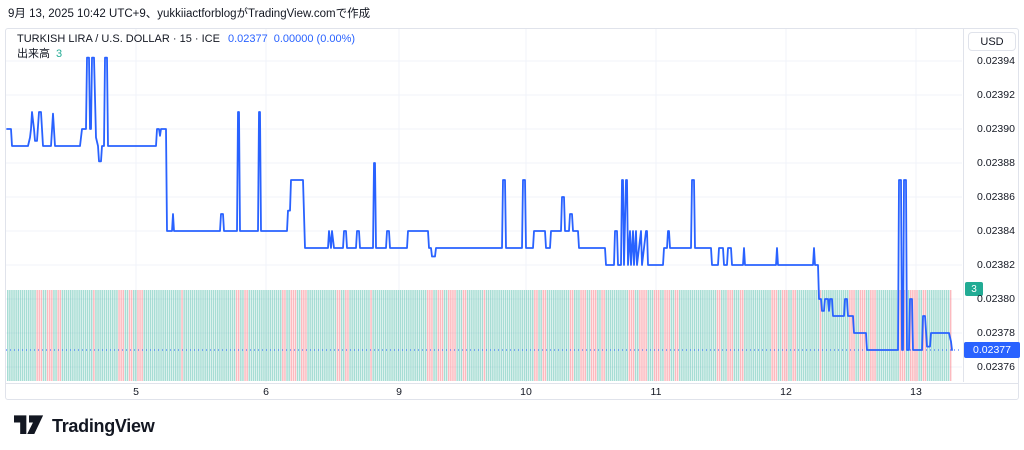 The width and height of the screenshot is (1024, 450). I want to click on symbol-title: TURKISH LIRA / U.S. DOLLAR · 15 · ICE, so click(118, 39).